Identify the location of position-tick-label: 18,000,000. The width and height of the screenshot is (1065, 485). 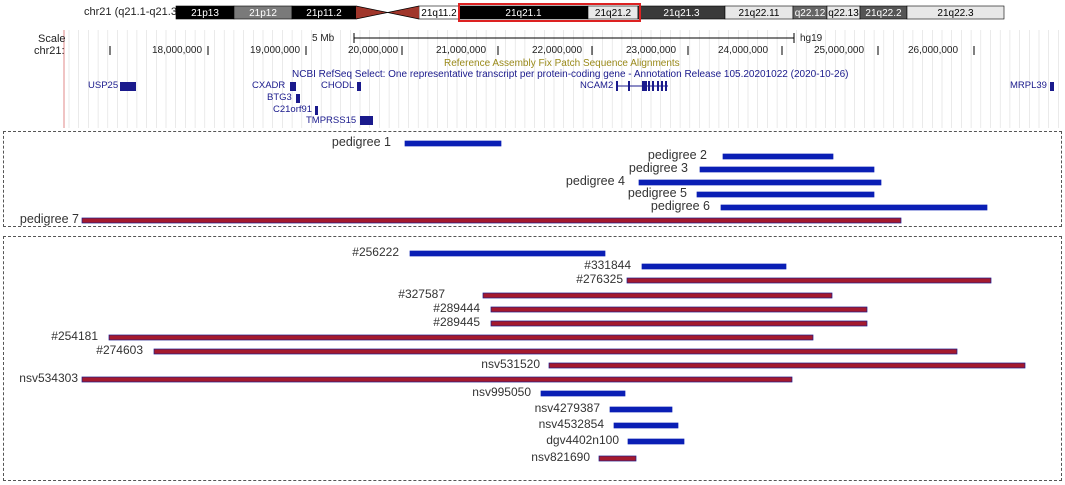
(177, 50).